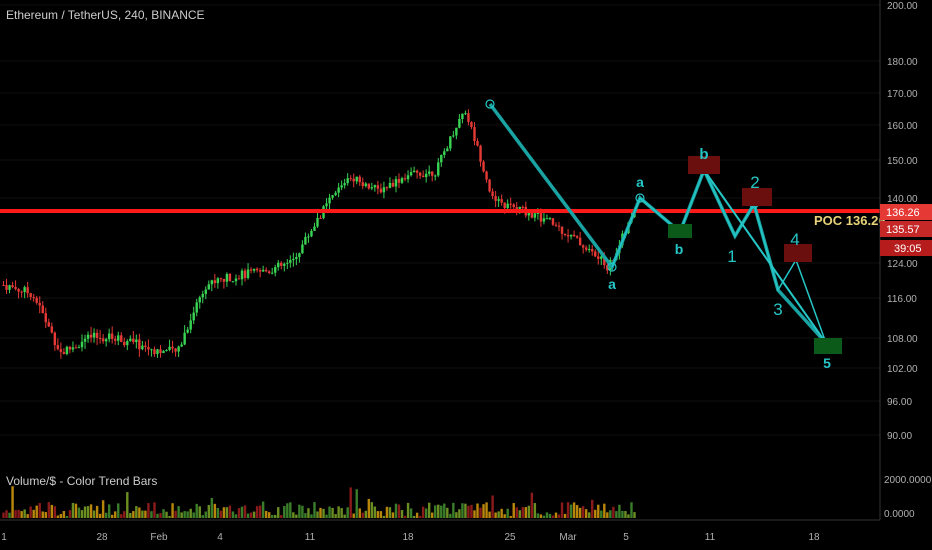 The height and width of the screenshot is (550, 932). I want to click on price-tick-label: 140.00, so click(902, 199).